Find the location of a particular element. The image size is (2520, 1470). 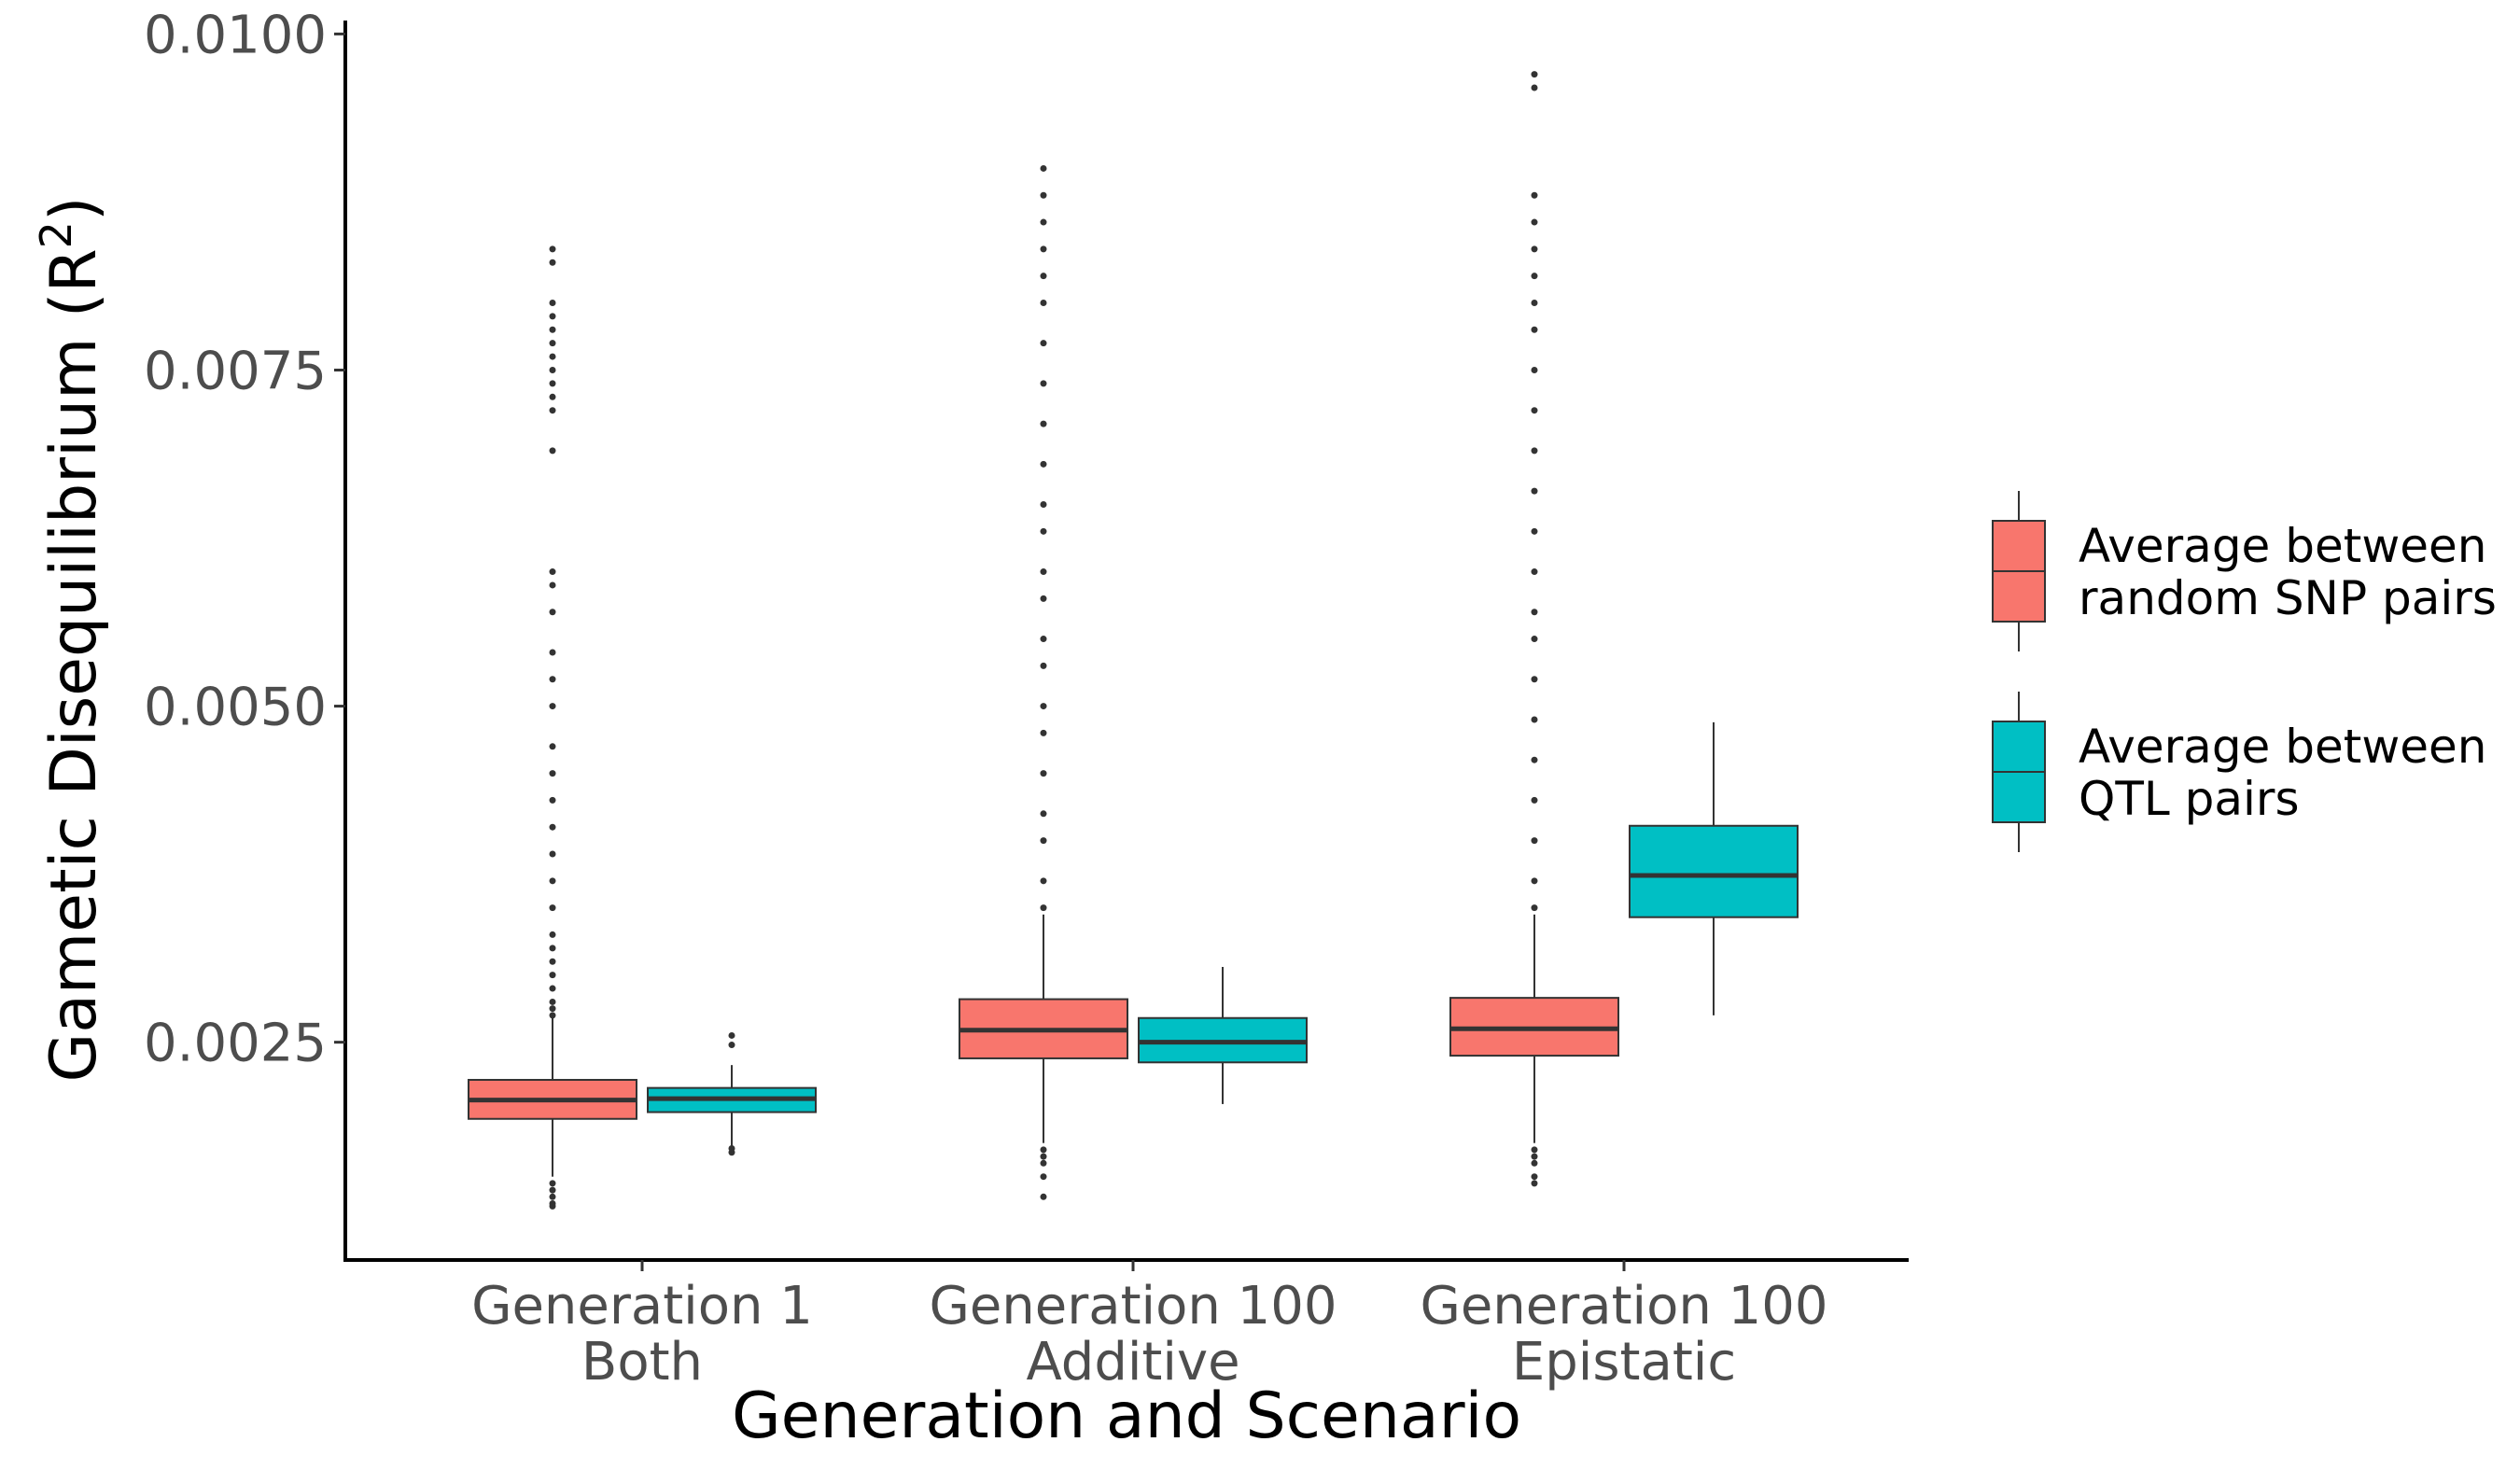

x-axis-title: Generation and Scenario is located at coordinates (1126, 1416).